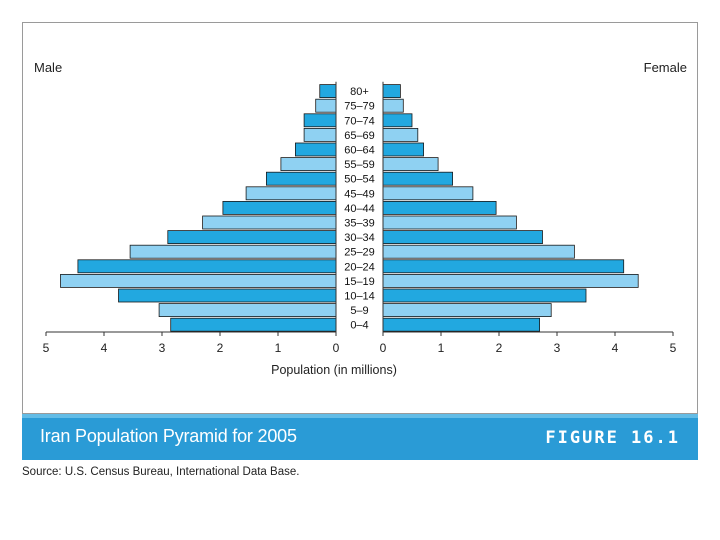  I want to click on age-label-13: 65–69, so click(359, 136).